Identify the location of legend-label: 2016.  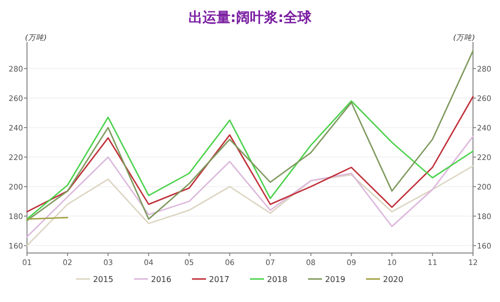
(161, 279).